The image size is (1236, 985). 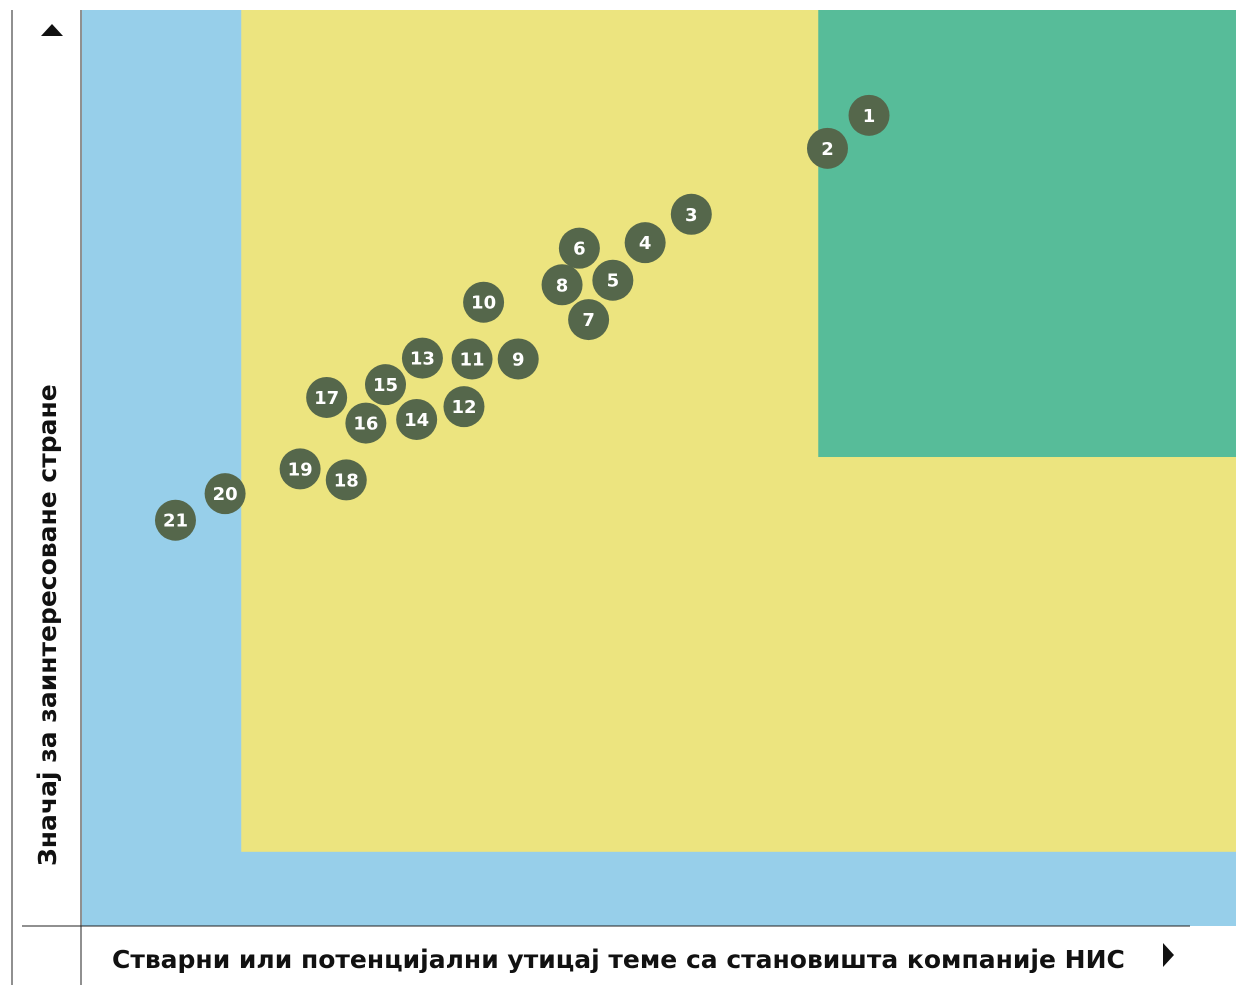 I want to click on point-label: 2, so click(x=827, y=149).